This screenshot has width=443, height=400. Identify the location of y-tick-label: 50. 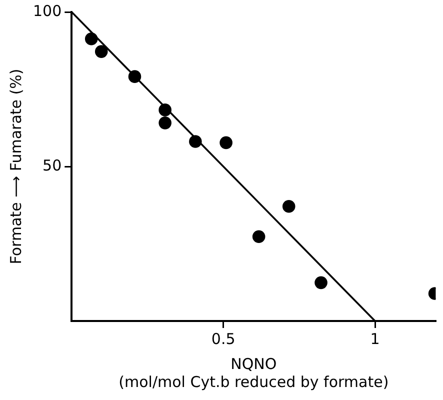
(52, 165).